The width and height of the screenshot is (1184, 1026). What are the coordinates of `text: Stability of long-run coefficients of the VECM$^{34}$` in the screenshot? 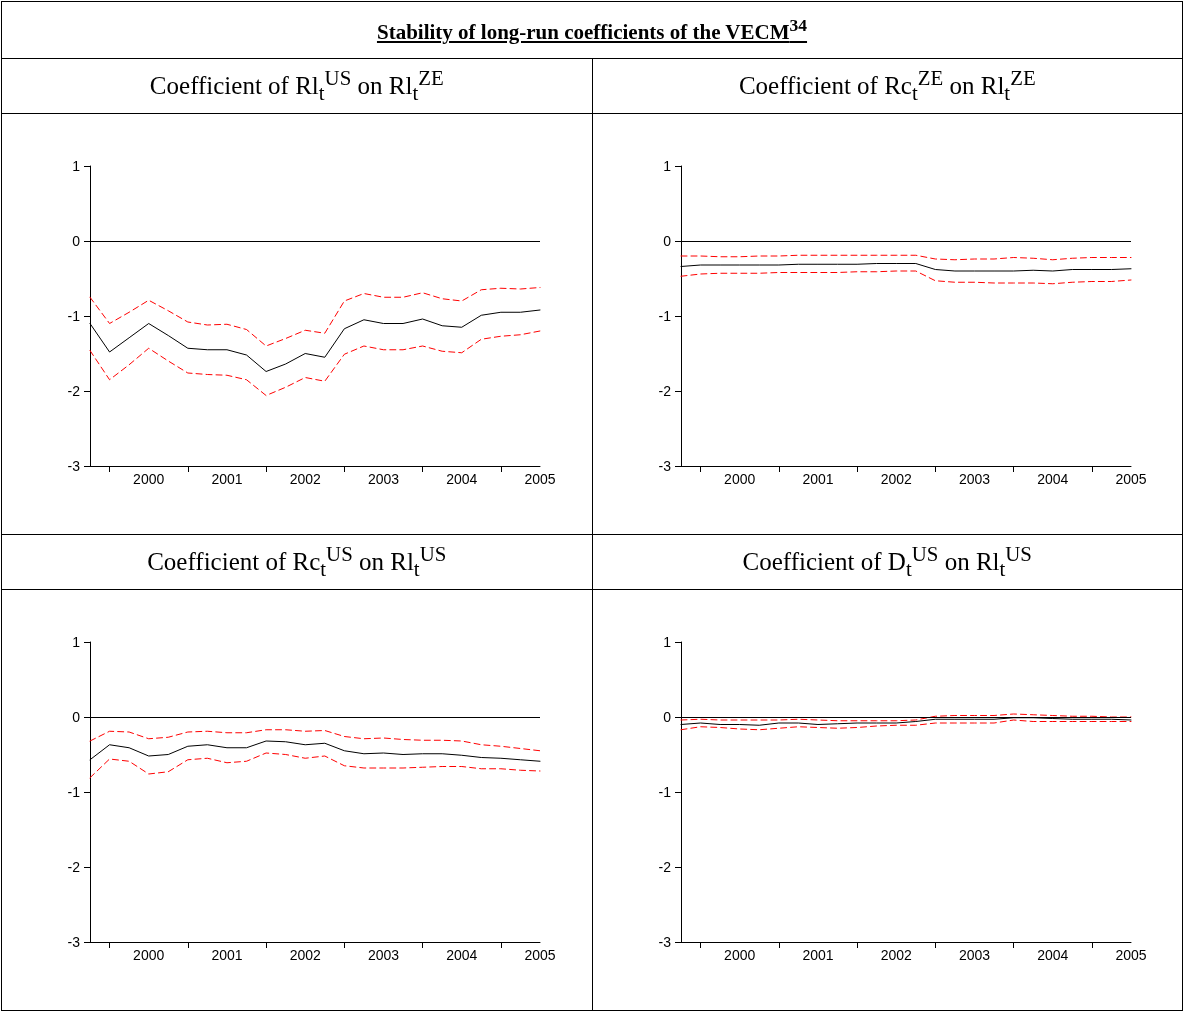 It's located at (592, 30).